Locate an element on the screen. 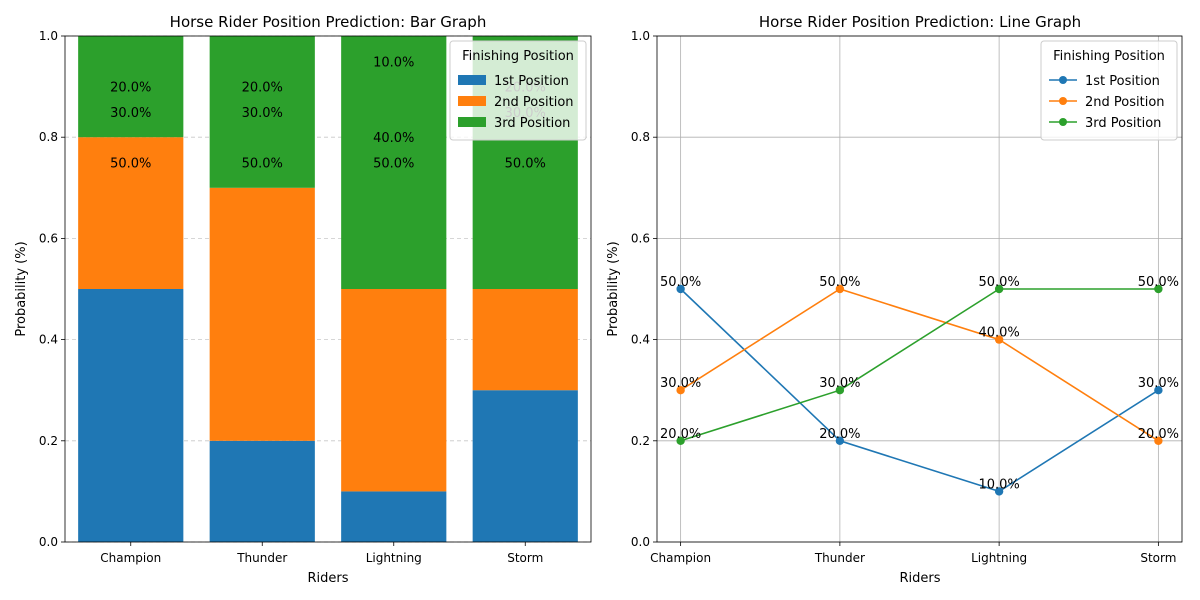 This screenshot has height=600, width=1200. bar-data-label-lightning: 40.0% is located at coordinates (393, 138).